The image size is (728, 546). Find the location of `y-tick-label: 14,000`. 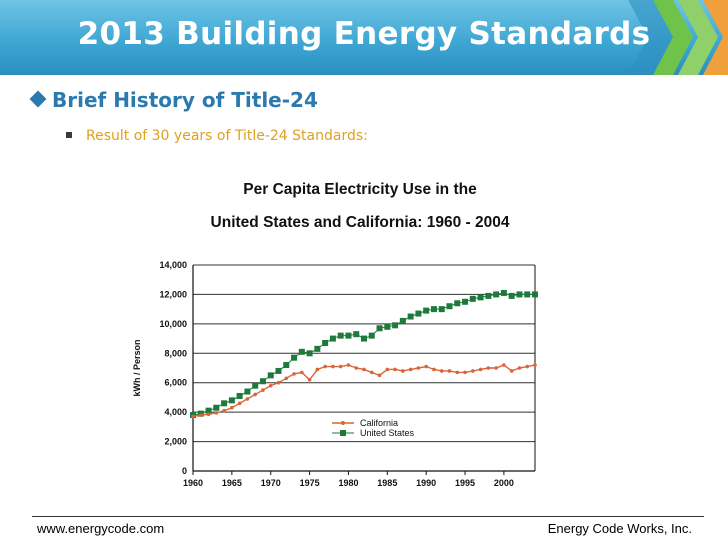

y-tick-label: 14,000 is located at coordinates (173, 265).